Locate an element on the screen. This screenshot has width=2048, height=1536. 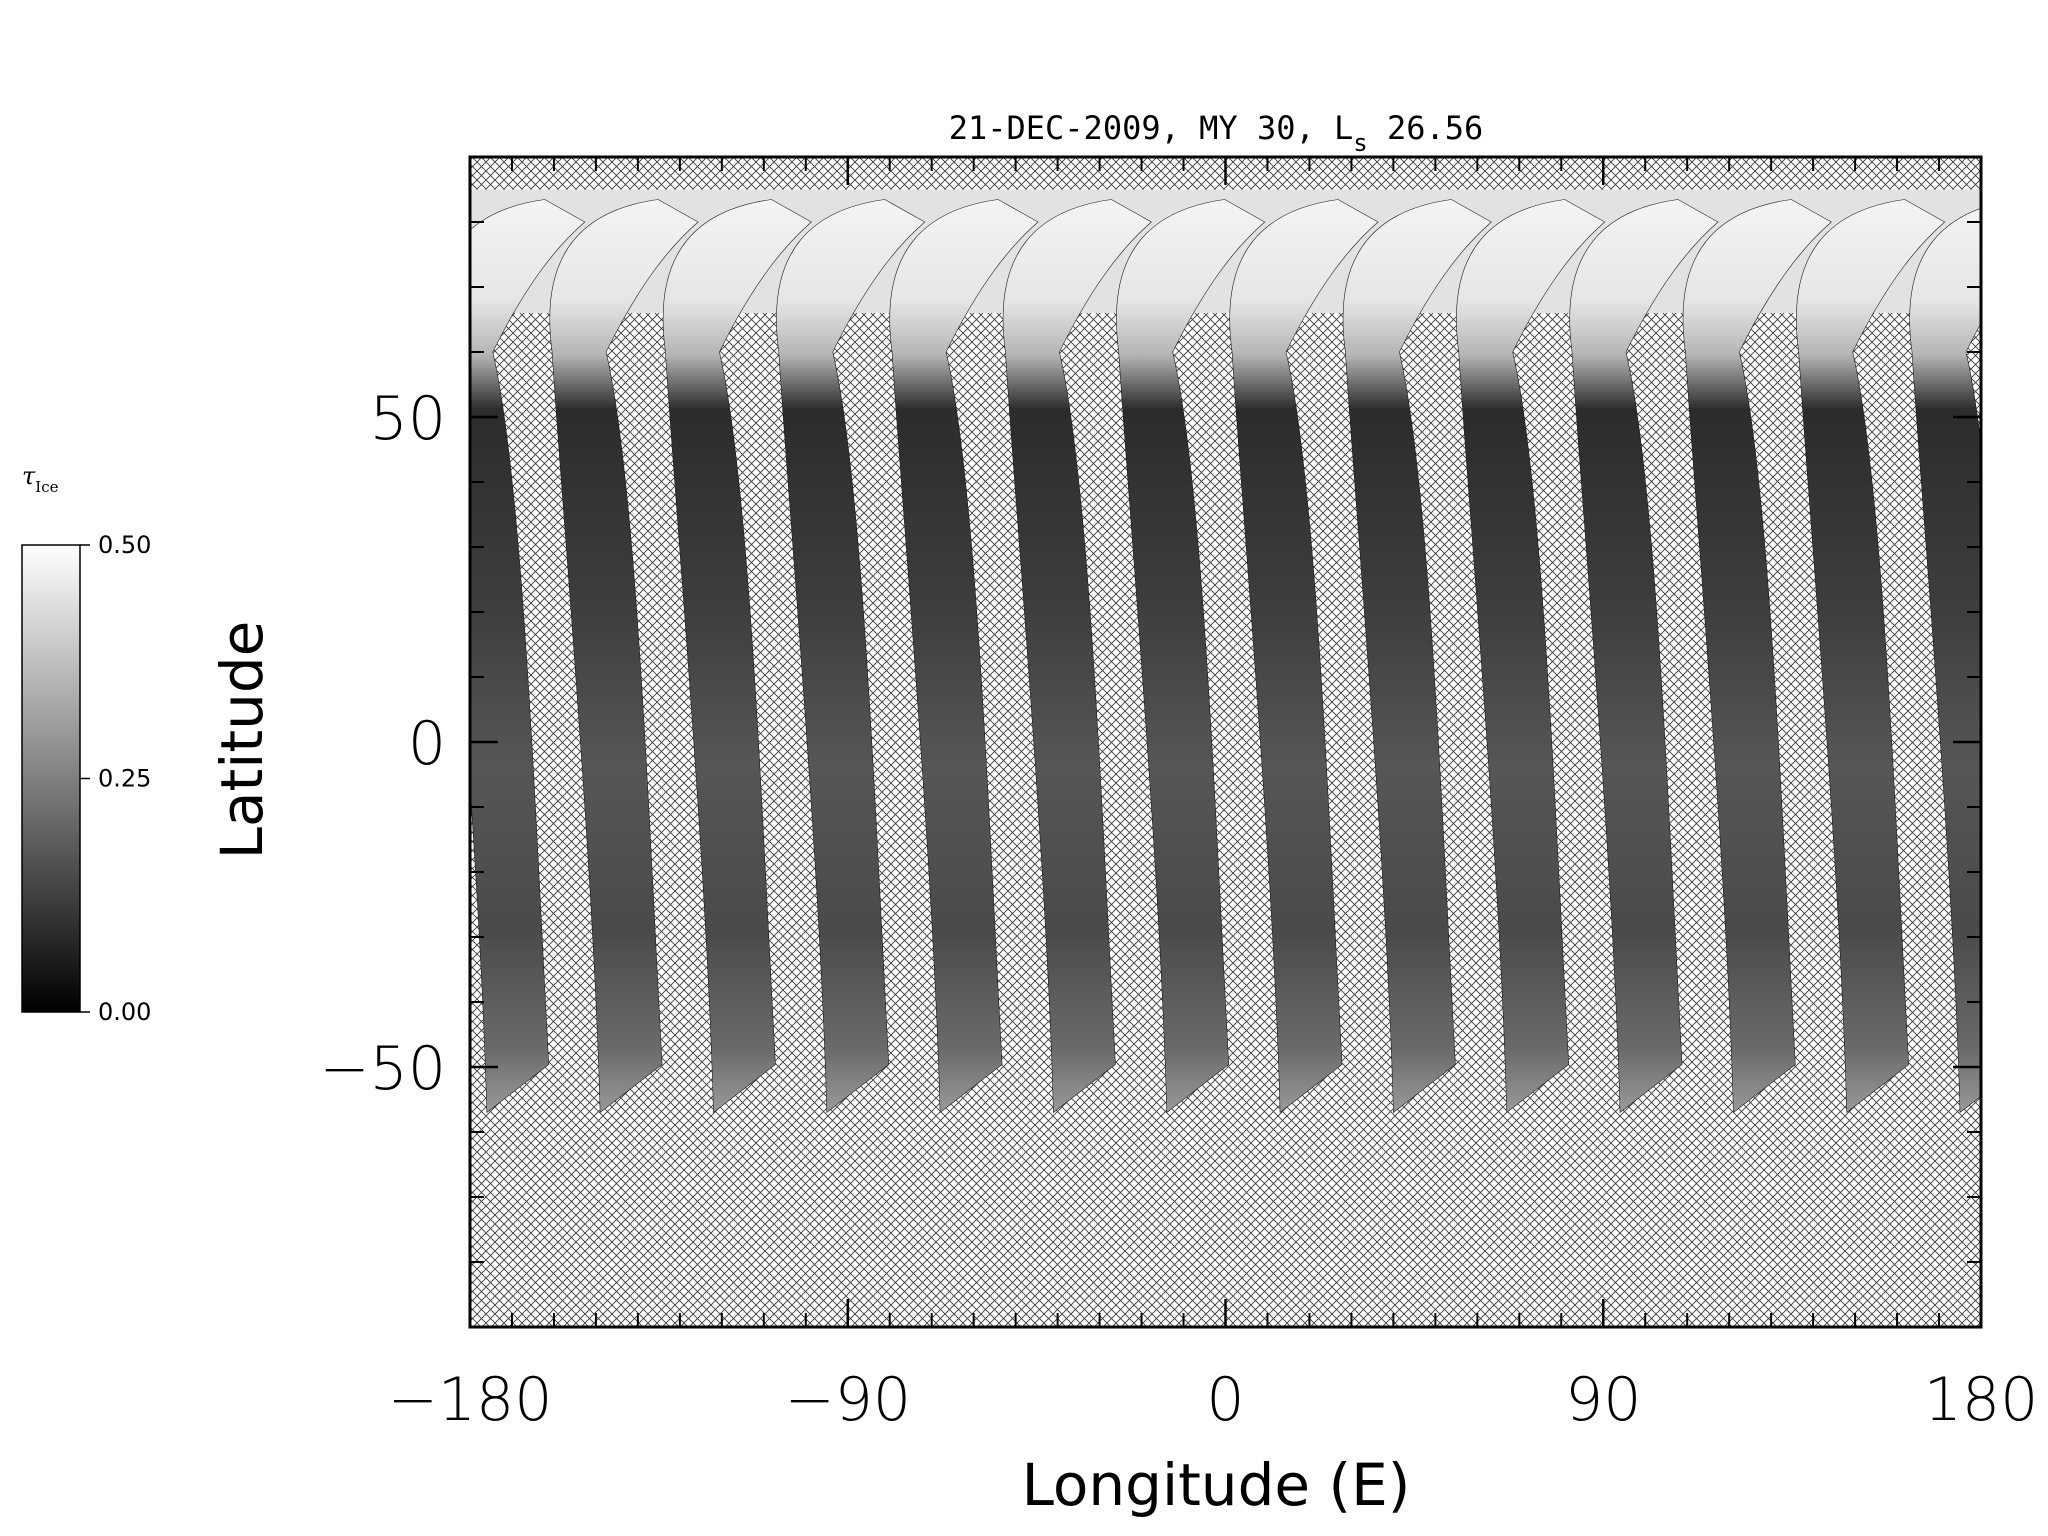
x-tick-label: 90 is located at coordinates (1603, 1400).